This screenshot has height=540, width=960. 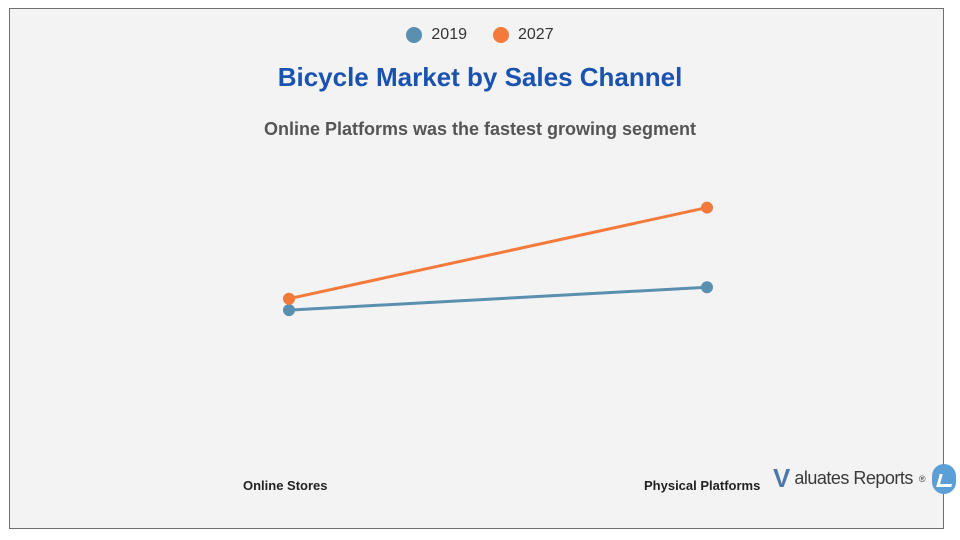 What do you see at coordinates (414, 35) in the screenshot?
I see `legend-marker-2019` at bounding box center [414, 35].